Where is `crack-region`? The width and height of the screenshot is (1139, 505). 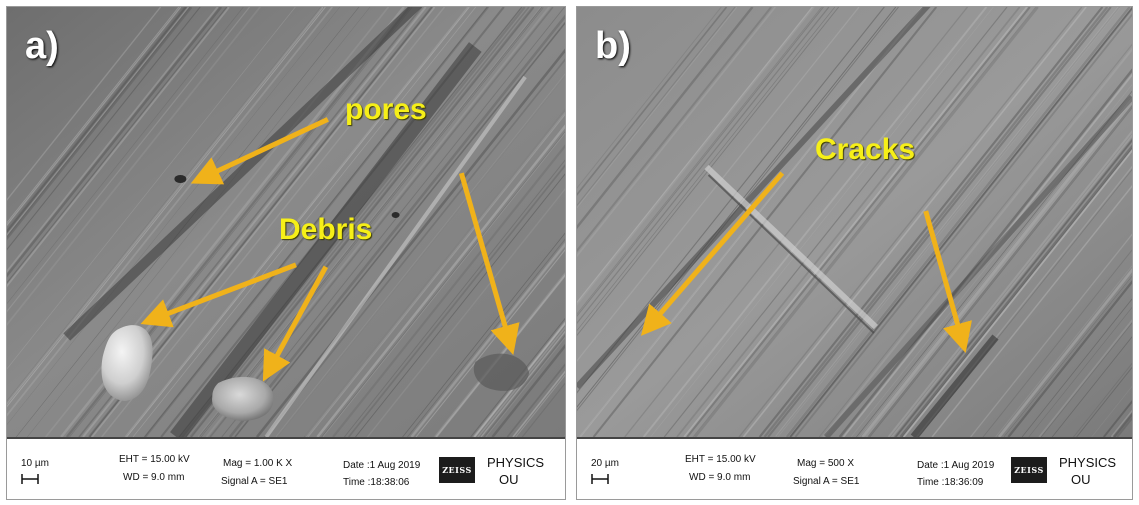
crack-region is located at coordinates (954, 385).